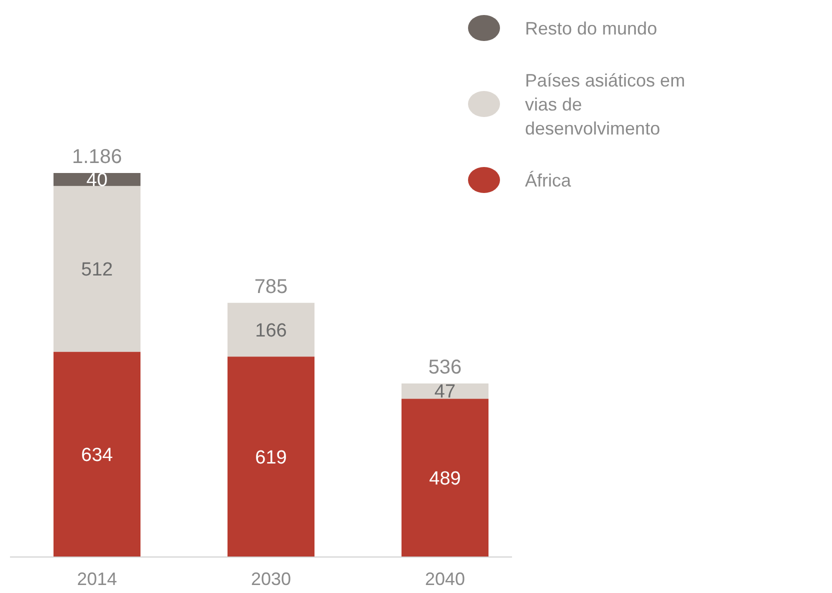  Describe the element at coordinates (445, 579) in the screenshot. I see `x-tick-label: 2040` at that location.